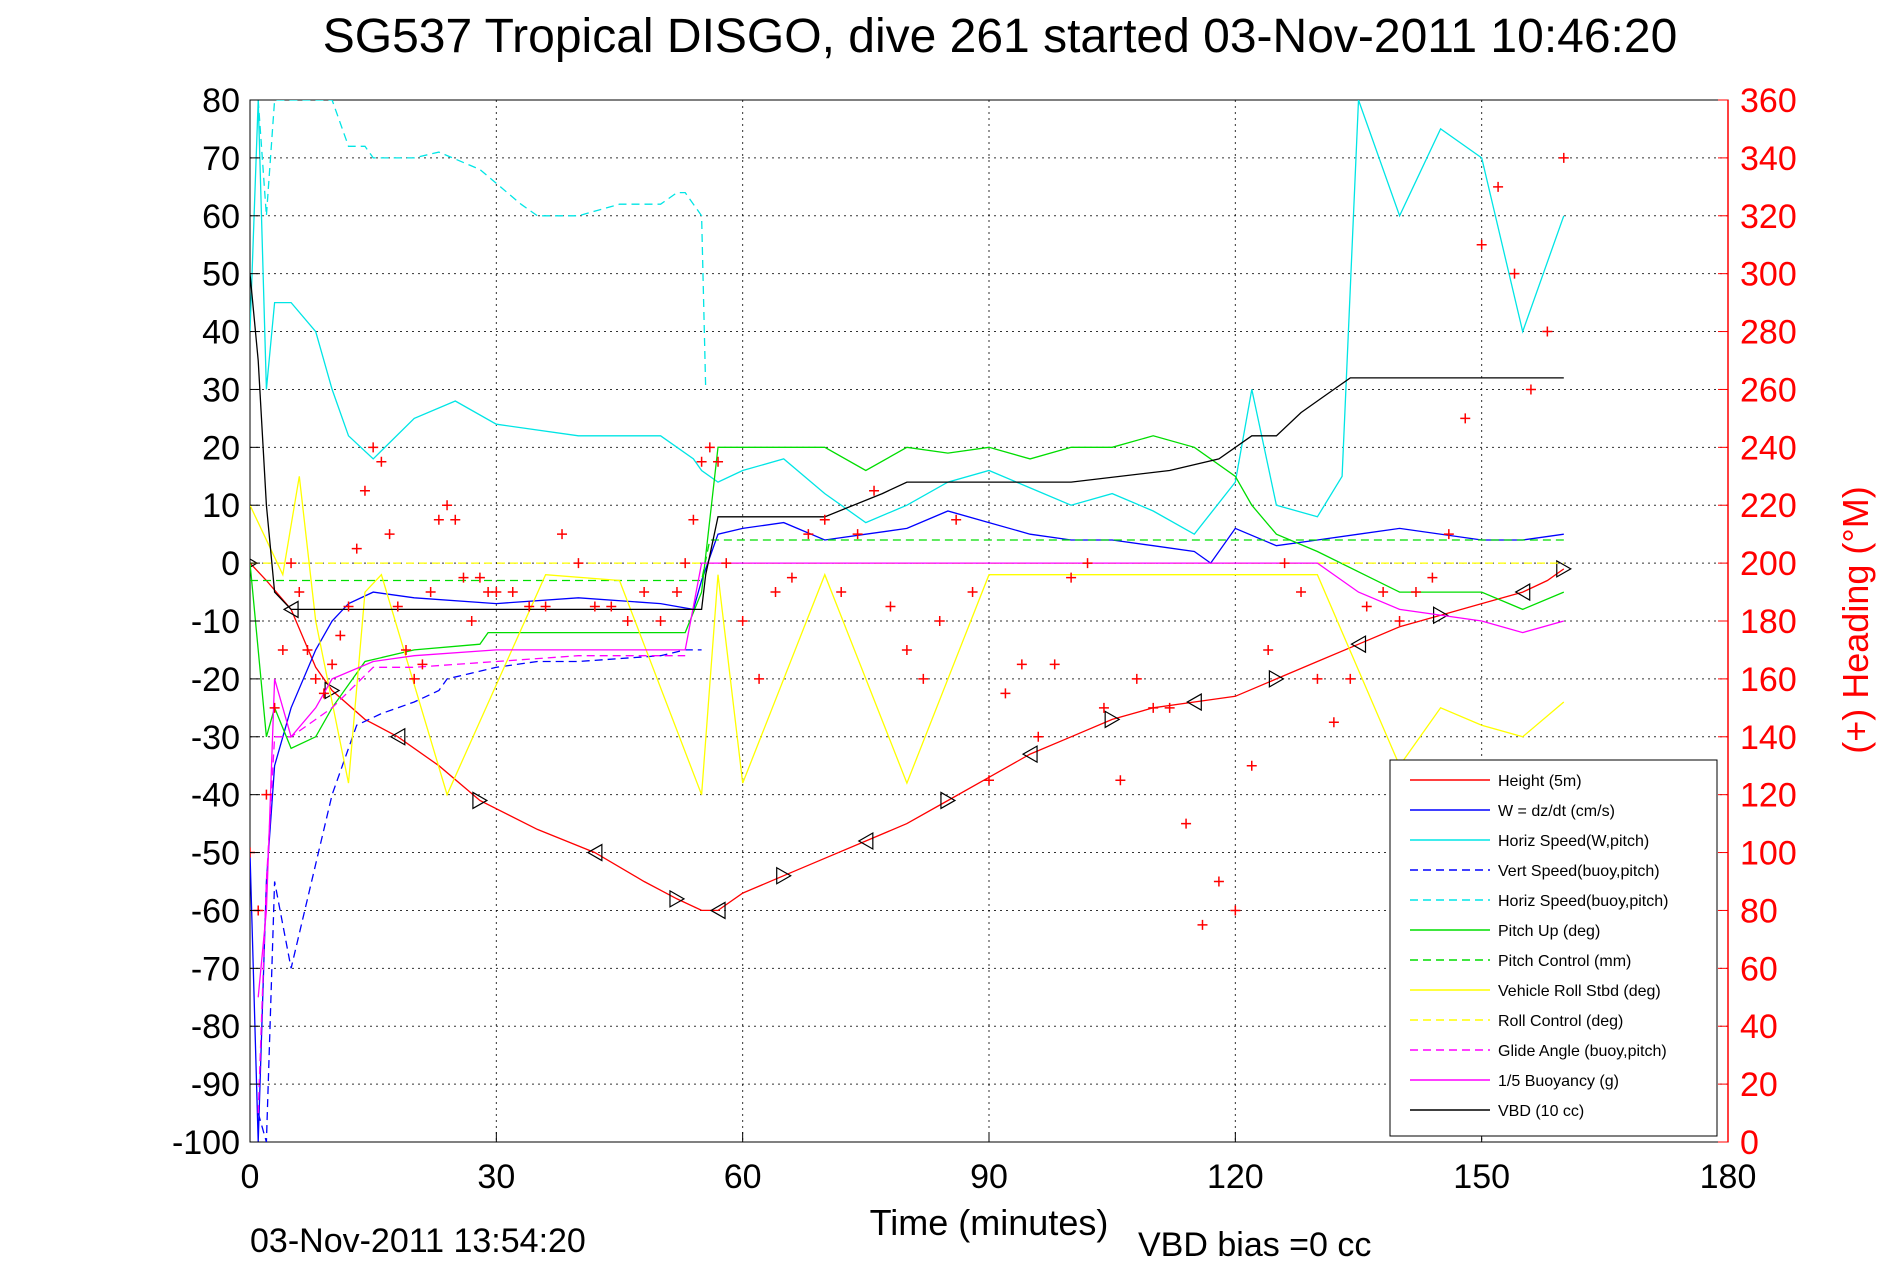 Image resolution: width=1891 pixels, height=1262 pixels. What do you see at coordinates (1768, 390) in the screenshot?
I see `y2-tick-label: 260` at bounding box center [1768, 390].